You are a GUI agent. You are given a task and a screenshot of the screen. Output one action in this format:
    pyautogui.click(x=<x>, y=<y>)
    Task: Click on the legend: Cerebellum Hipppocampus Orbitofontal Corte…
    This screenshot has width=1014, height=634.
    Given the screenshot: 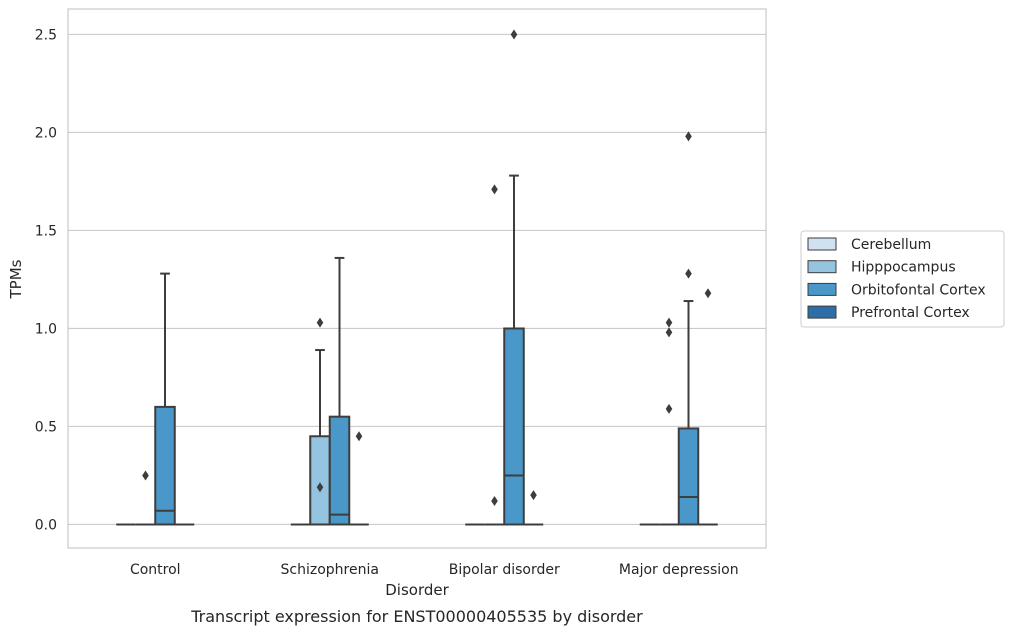 What is the action you would take?
    pyautogui.click(x=902, y=279)
    